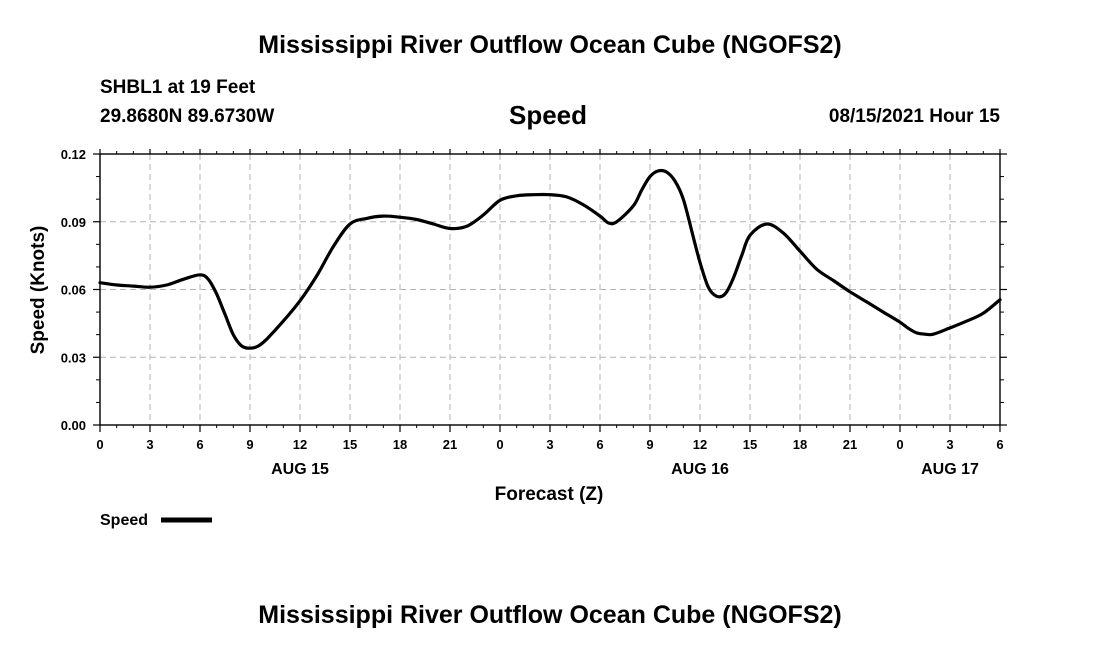  What do you see at coordinates (73, 357) in the screenshot?
I see `y-tick-label: 0.03` at bounding box center [73, 357].